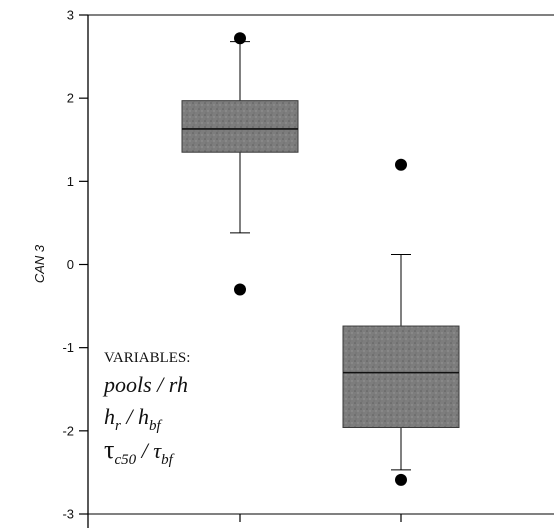 The image size is (554, 528). I want to click on annotation-line-2-sub2: bf, so click(156, 426).